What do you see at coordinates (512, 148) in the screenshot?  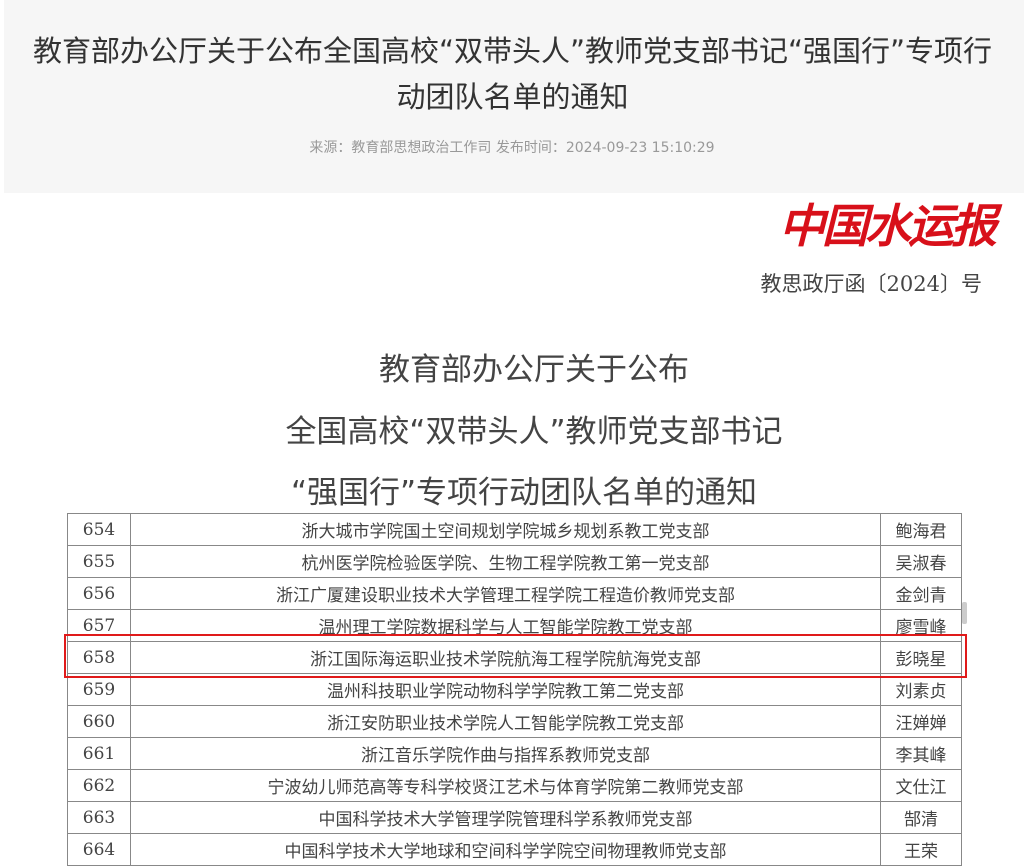 I see `article-meta: 来源：教育部思想政治工作司 发布时间：2024-09-23 15:10:29` at bounding box center [512, 148].